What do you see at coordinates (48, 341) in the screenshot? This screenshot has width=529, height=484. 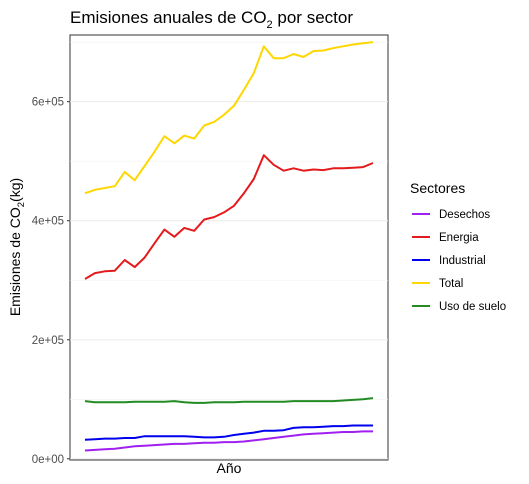 I see `y-tick-label: 2e+05` at bounding box center [48, 341].